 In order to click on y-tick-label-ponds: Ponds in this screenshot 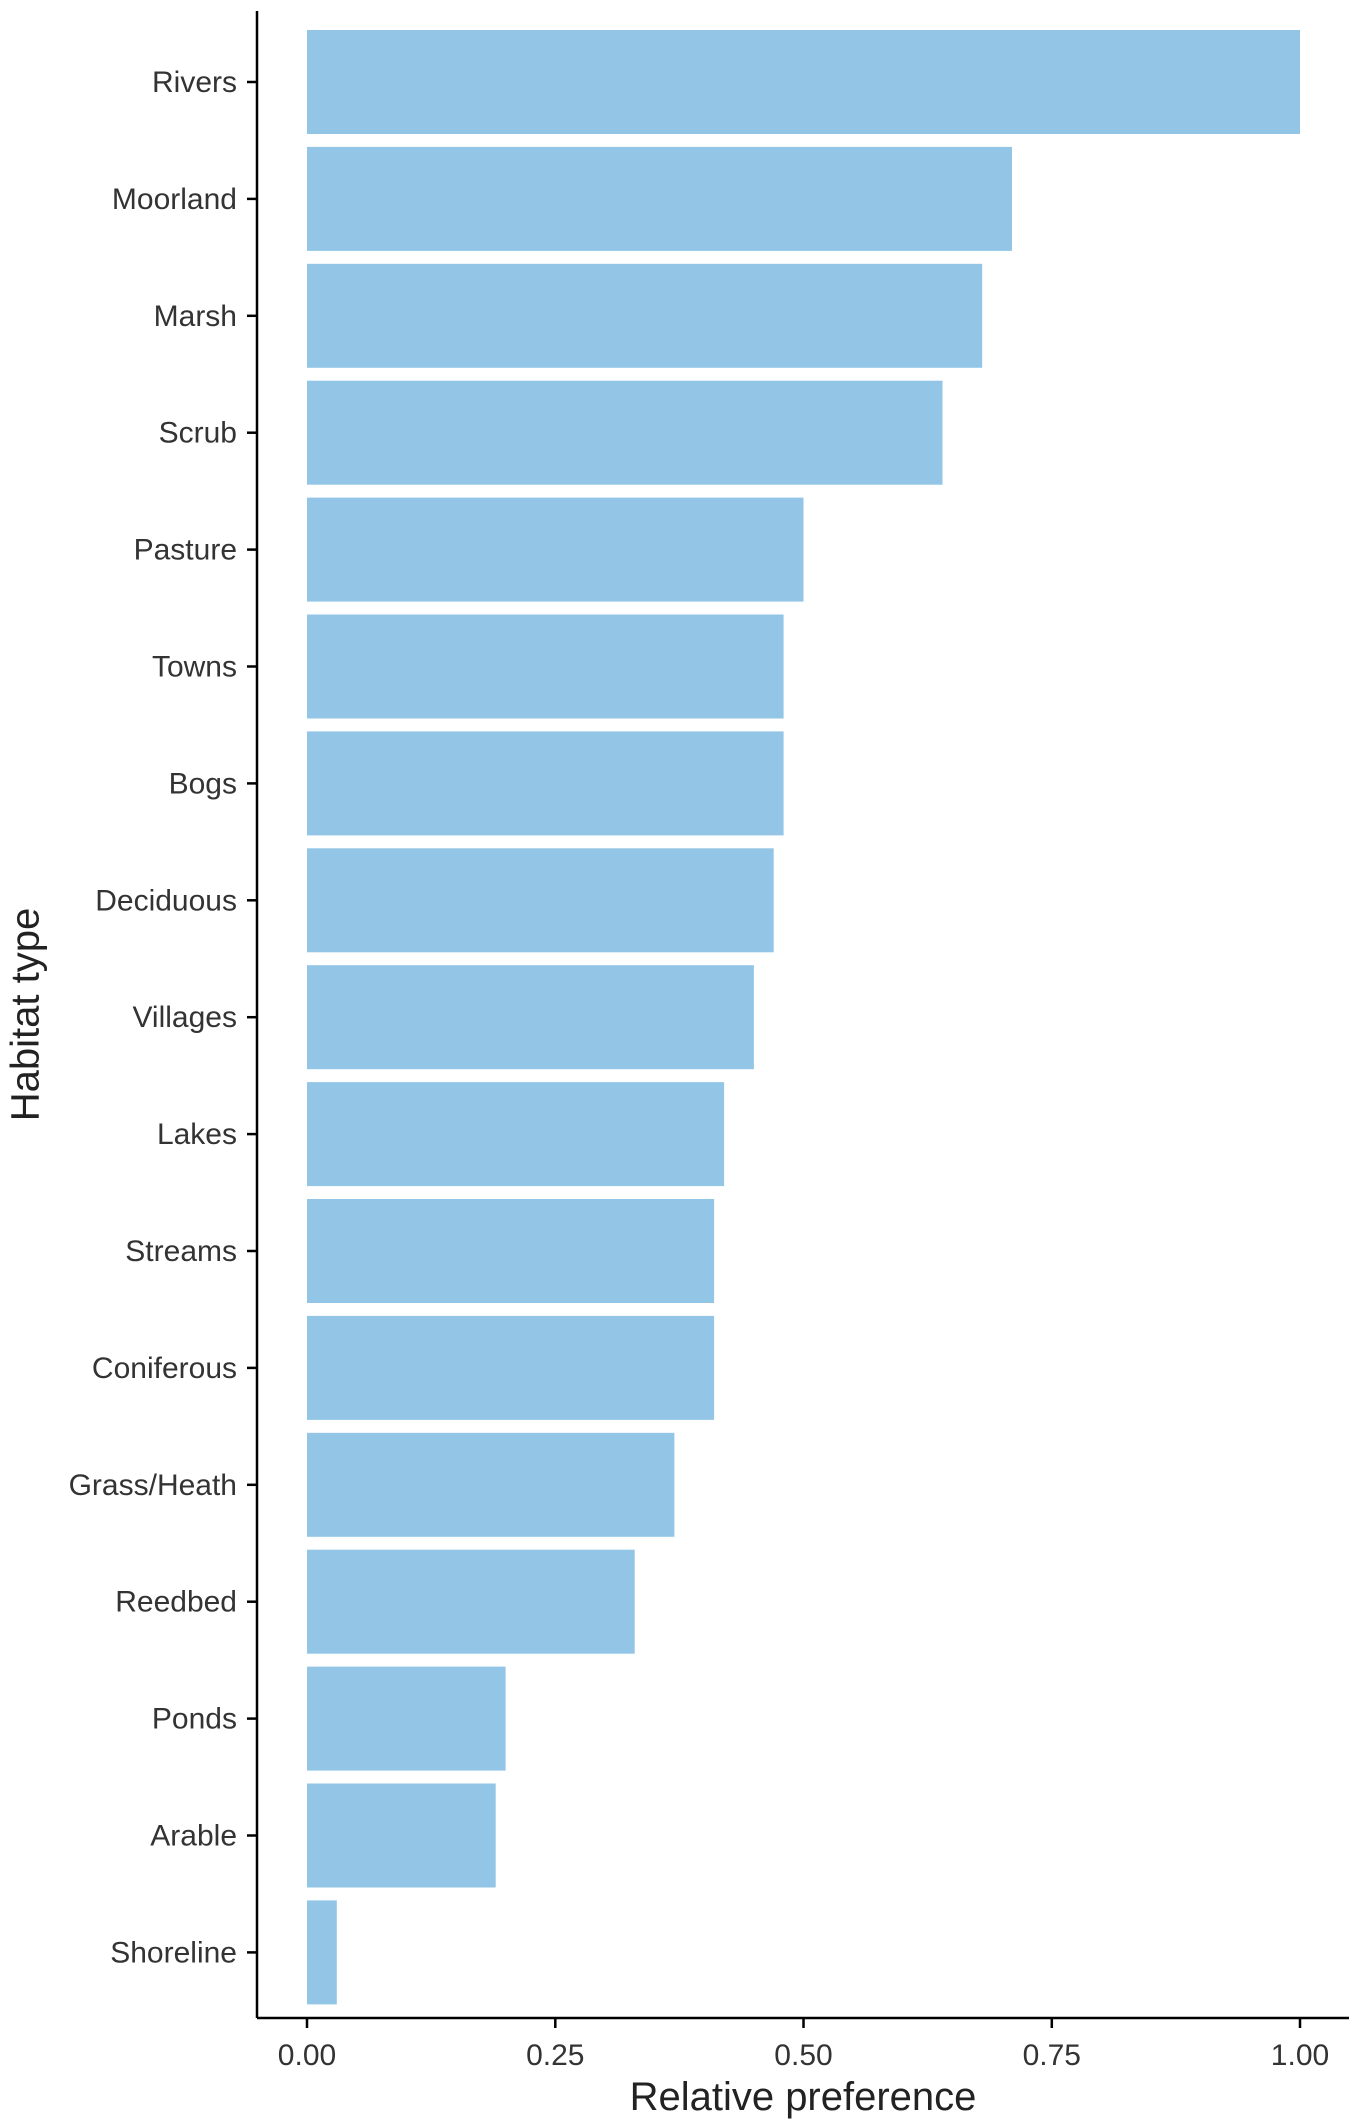, I will do `click(194, 1719)`.